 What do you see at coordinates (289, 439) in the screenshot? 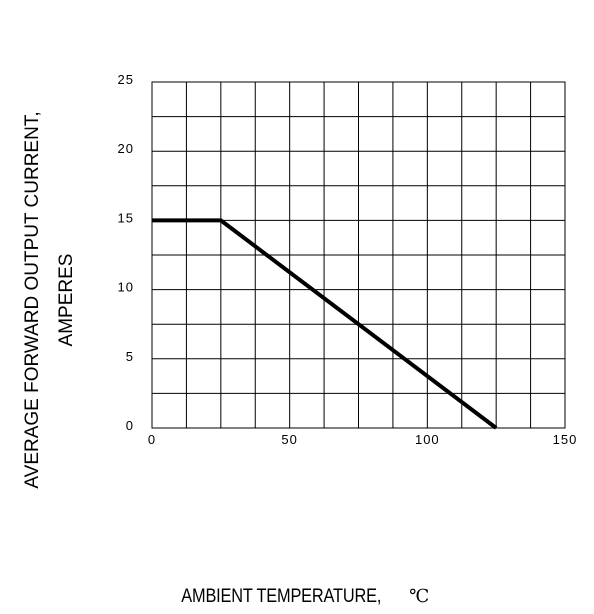
I see `x-tick-label: 50` at bounding box center [289, 439].